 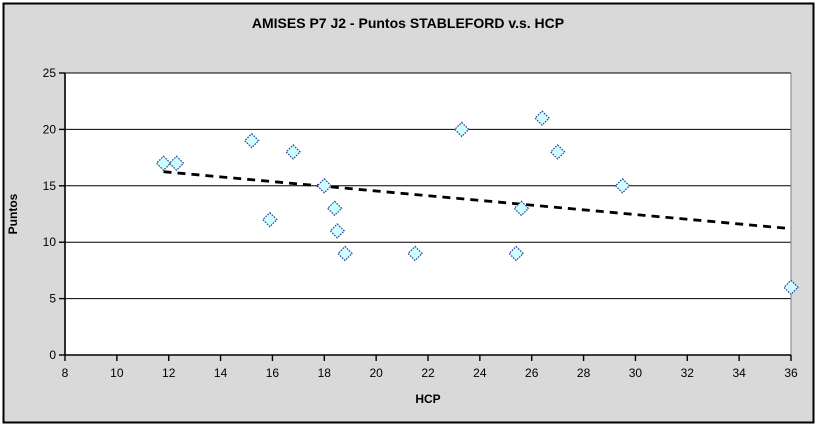 I want to click on x-tick-label-10: 10, so click(x=117, y=373).